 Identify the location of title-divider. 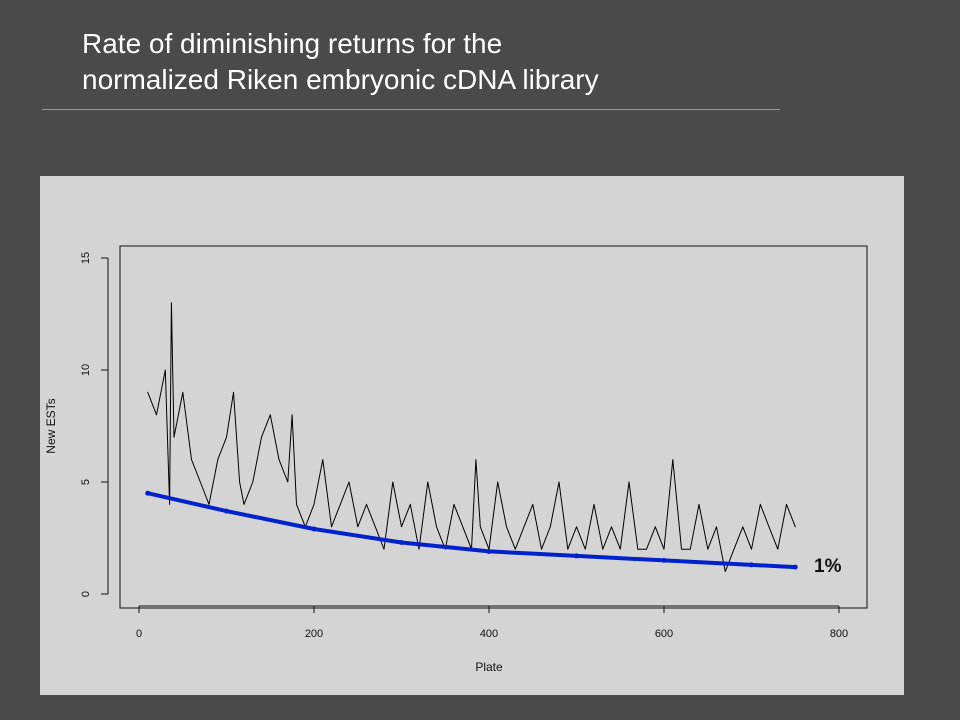
(411, 109).